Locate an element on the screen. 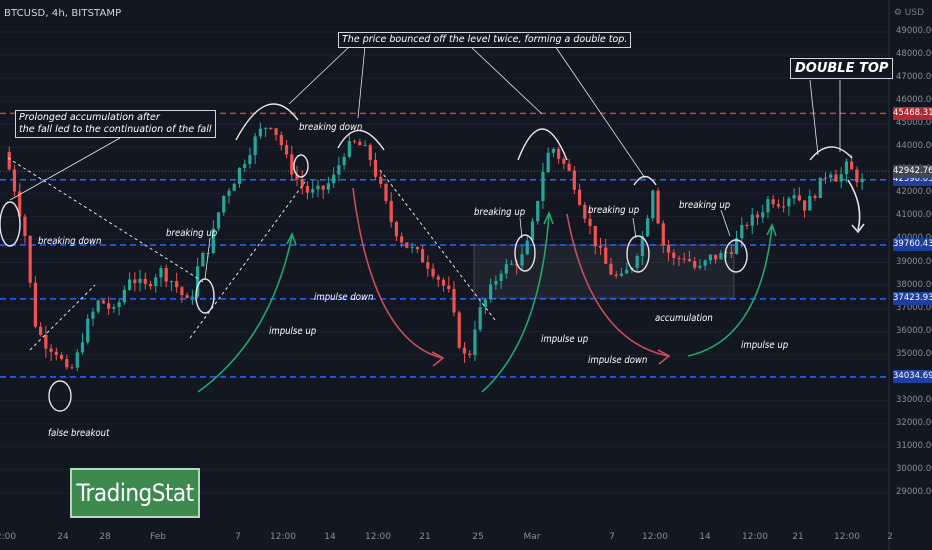  last-price-tag: 42942.76 is located at coordinates (912, 172).